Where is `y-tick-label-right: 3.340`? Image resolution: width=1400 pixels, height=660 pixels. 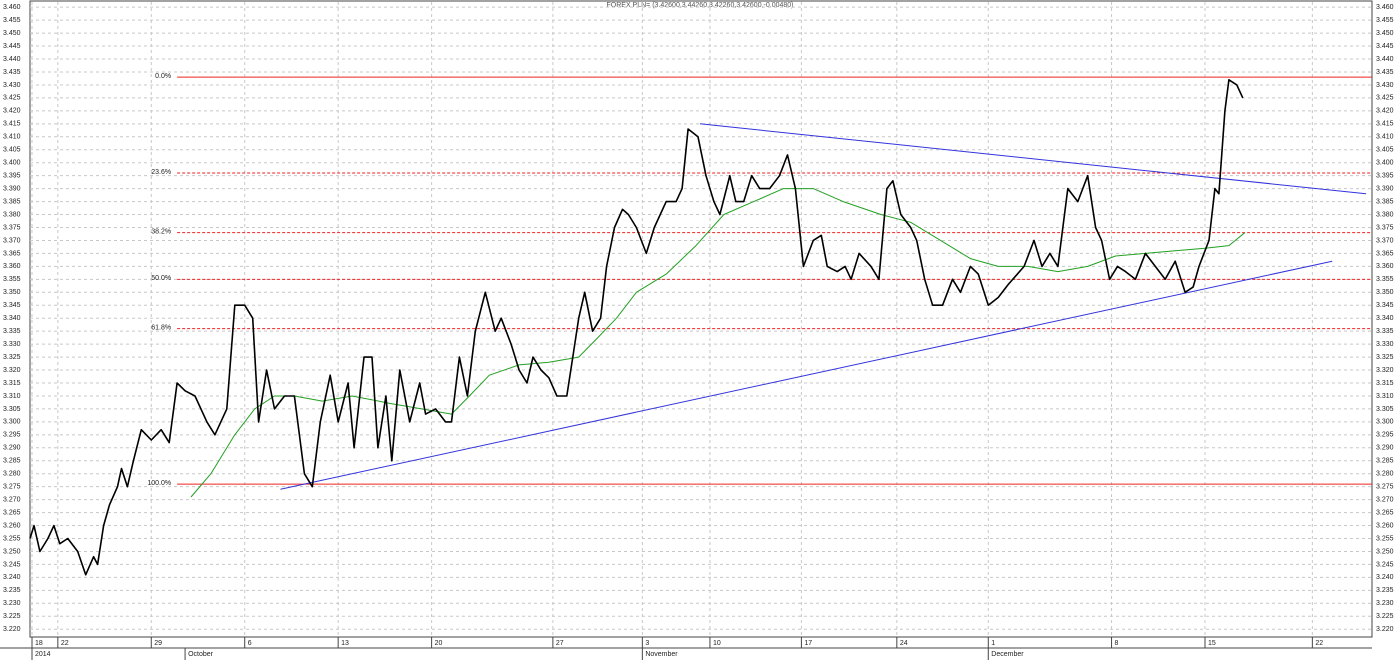
y-tick-label-right: 3.340 is located at coordinates (1385, 318).